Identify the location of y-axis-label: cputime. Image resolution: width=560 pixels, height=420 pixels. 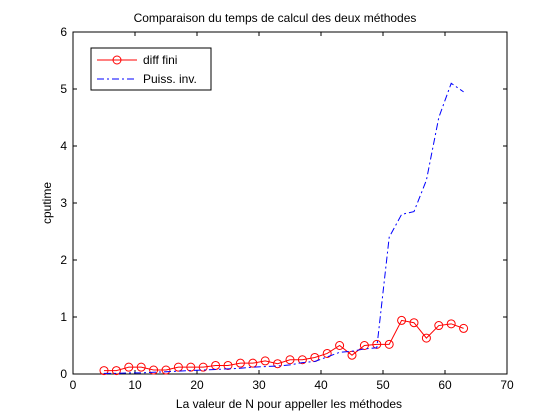
(47, 203).